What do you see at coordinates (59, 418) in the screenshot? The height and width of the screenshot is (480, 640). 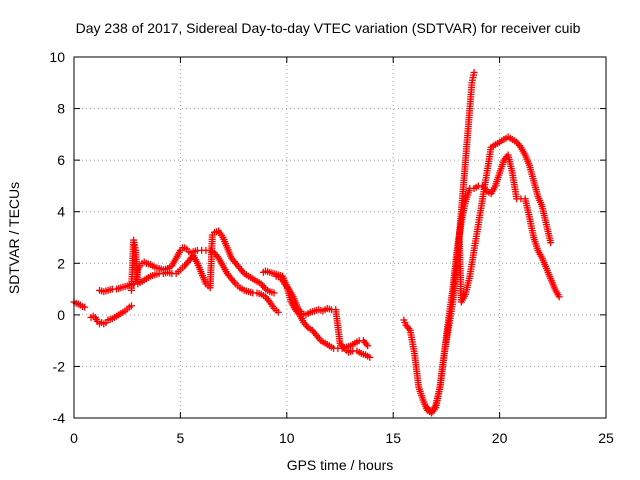 I see `y-tick-label: -4` at bounding box center [59, 418].